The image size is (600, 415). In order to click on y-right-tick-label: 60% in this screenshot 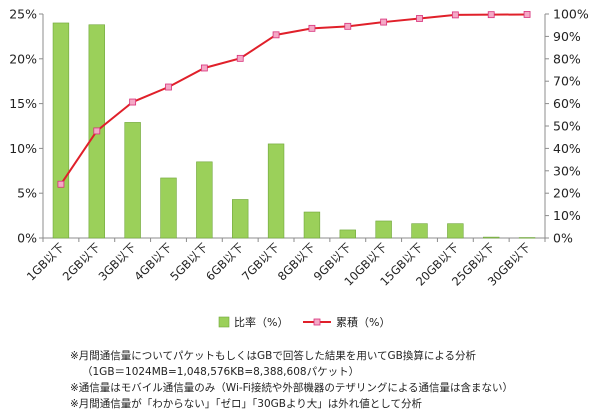, I will do `click(567, 103)`.